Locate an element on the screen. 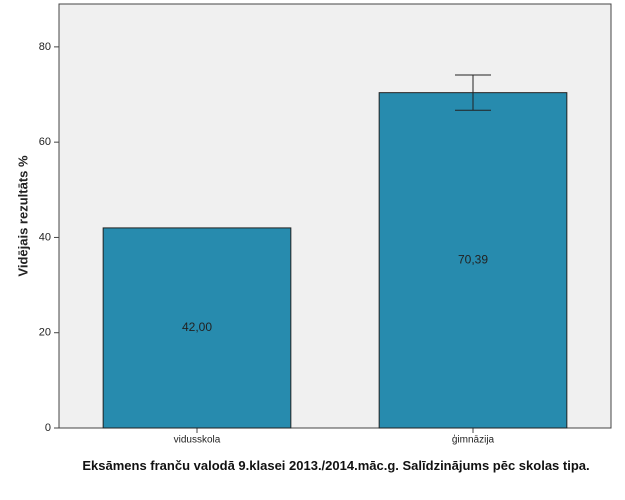 The image size is (625, 500). y-axis-label: Vidējais rezultāts % is located at coordinates (22, 216).